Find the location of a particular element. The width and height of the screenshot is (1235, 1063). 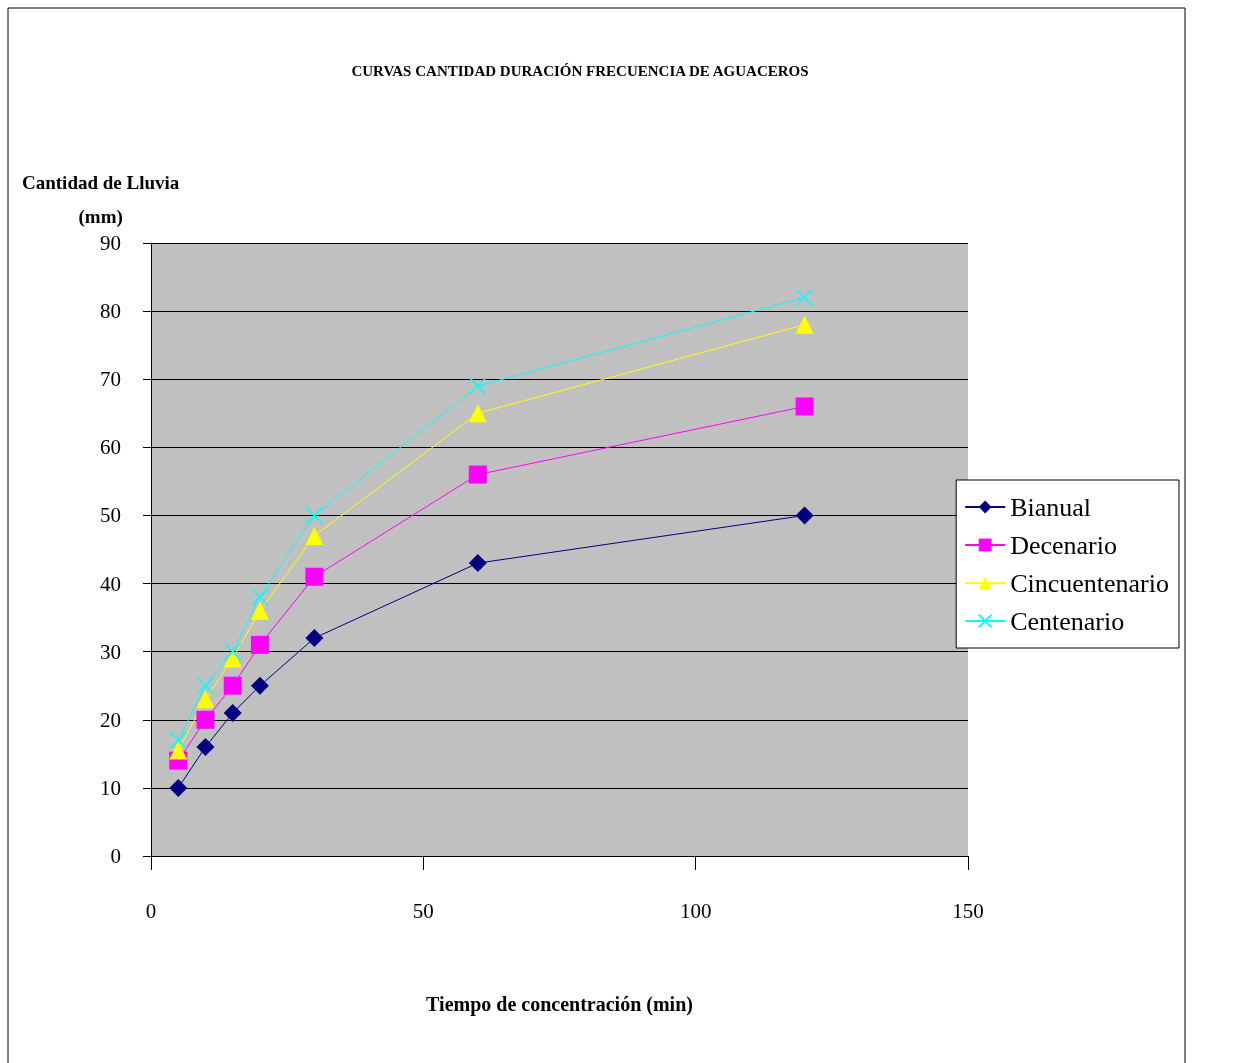

y-tick-label: 20 is located at coordinates (110, 719).